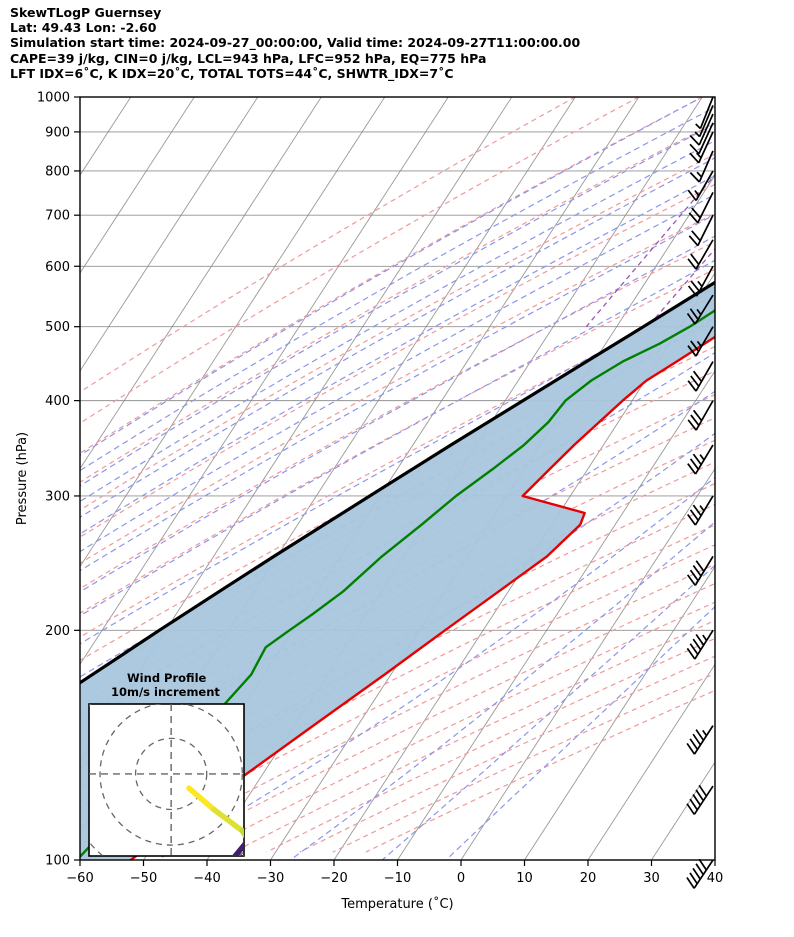 This screenshot has width=794, height=937. I want to click on wind-barb-column, so click(700, 492).